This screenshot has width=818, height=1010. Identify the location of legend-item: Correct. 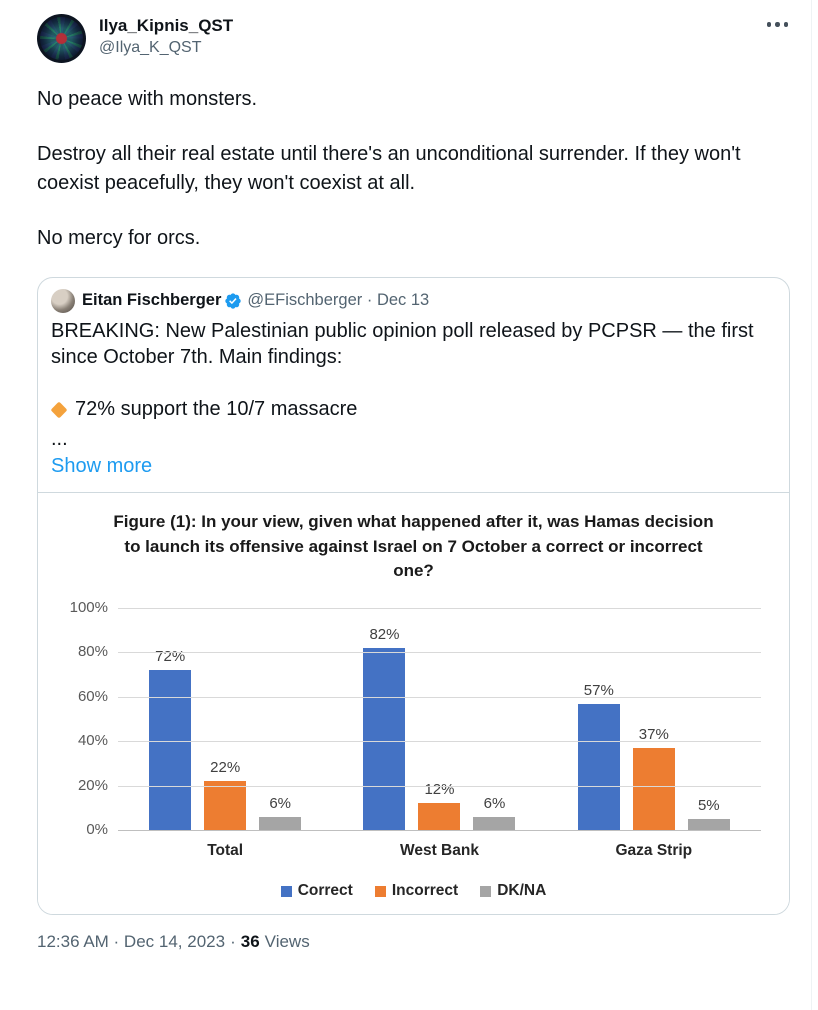
(316, 891).